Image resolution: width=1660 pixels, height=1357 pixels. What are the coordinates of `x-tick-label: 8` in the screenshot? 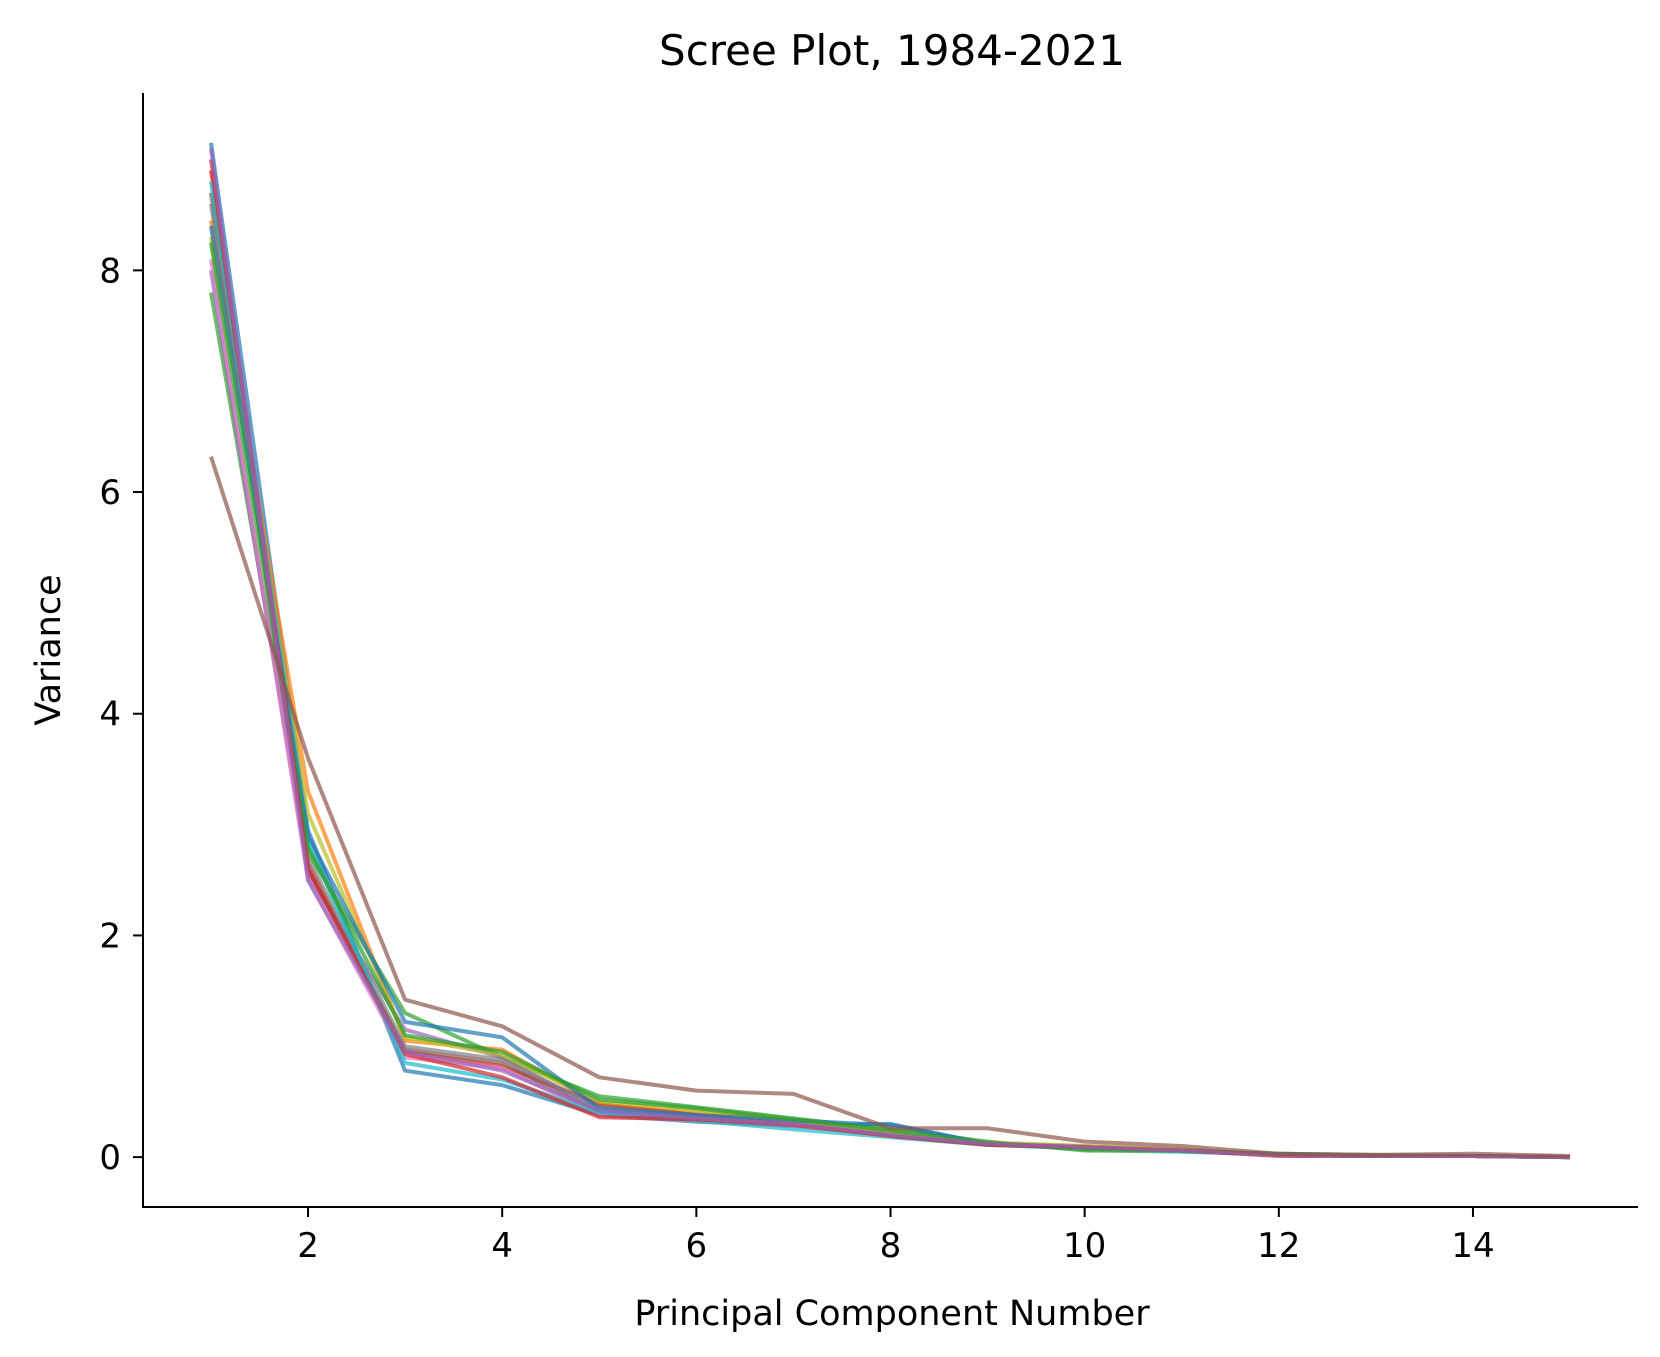 It's located at (891, 1246).